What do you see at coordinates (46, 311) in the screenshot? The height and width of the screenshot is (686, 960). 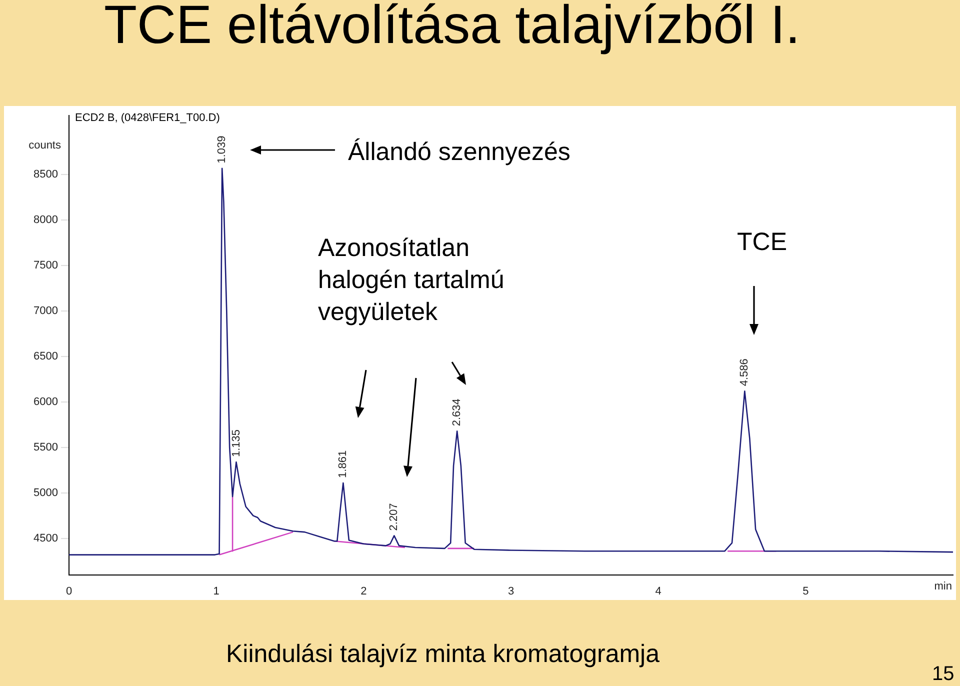 I see `y-tick-label: 7000` at bounding box center [46, 311].